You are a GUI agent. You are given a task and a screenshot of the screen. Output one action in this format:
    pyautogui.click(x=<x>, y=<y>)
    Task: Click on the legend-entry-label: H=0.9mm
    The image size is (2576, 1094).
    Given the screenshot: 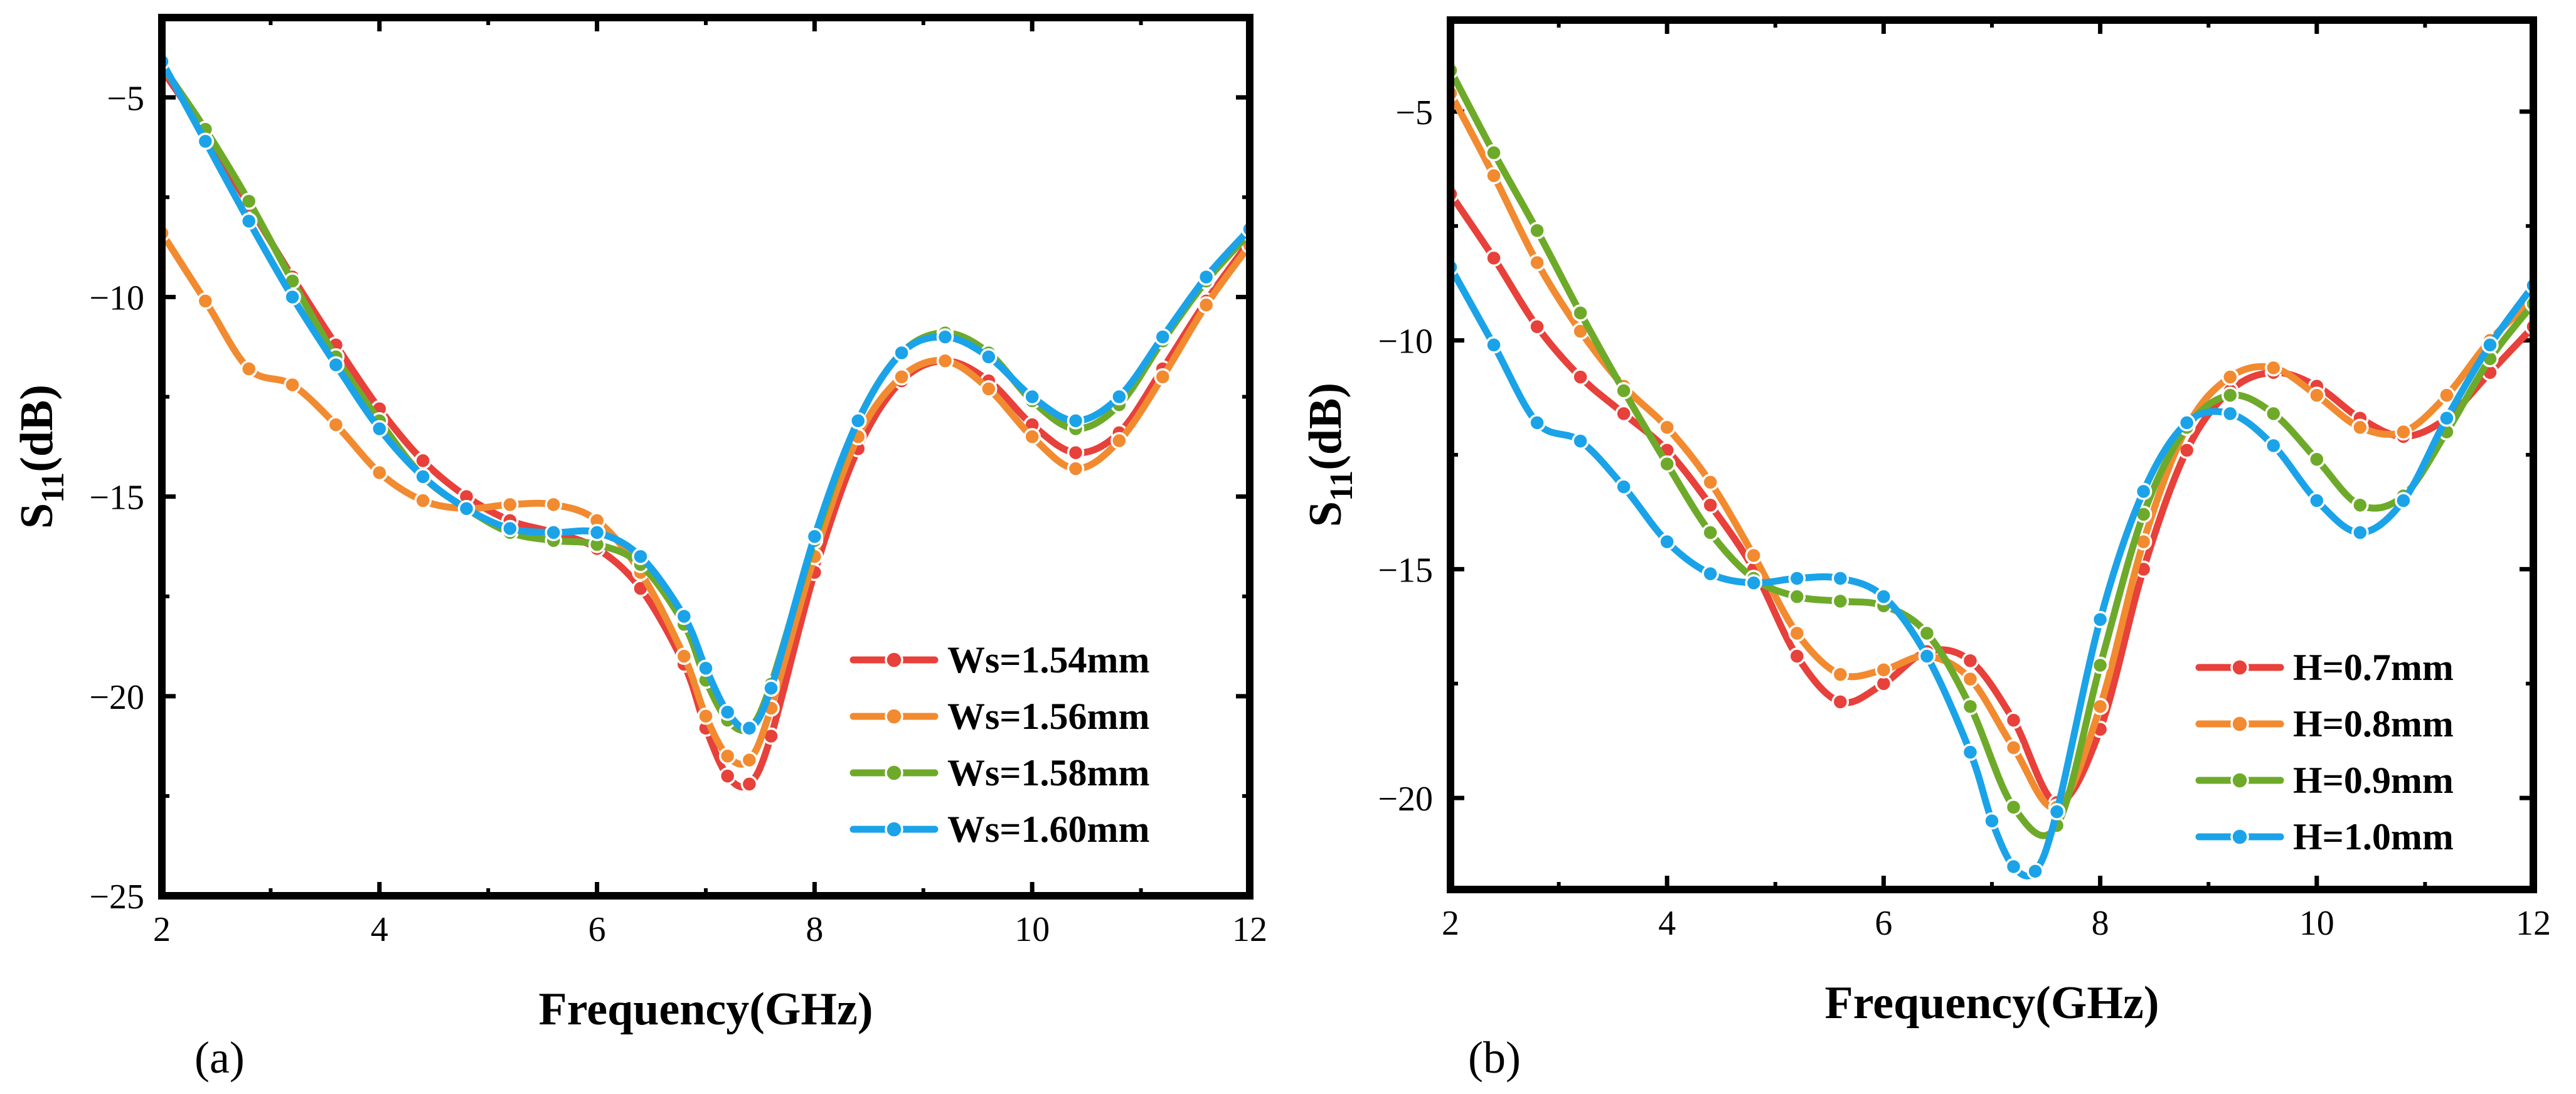 What is the action you would take?
    pyautogui.click(x=2373, y=781)
    